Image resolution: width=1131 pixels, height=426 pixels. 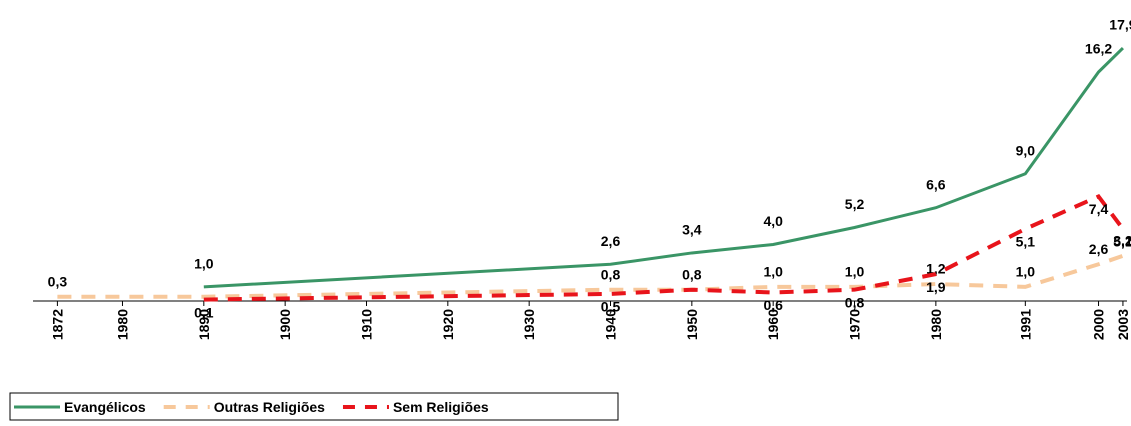 What do you see at coordinates (773, 324) in the screenshot?
I see `x-tick-label: 1960` at bounding box center [773, 324].